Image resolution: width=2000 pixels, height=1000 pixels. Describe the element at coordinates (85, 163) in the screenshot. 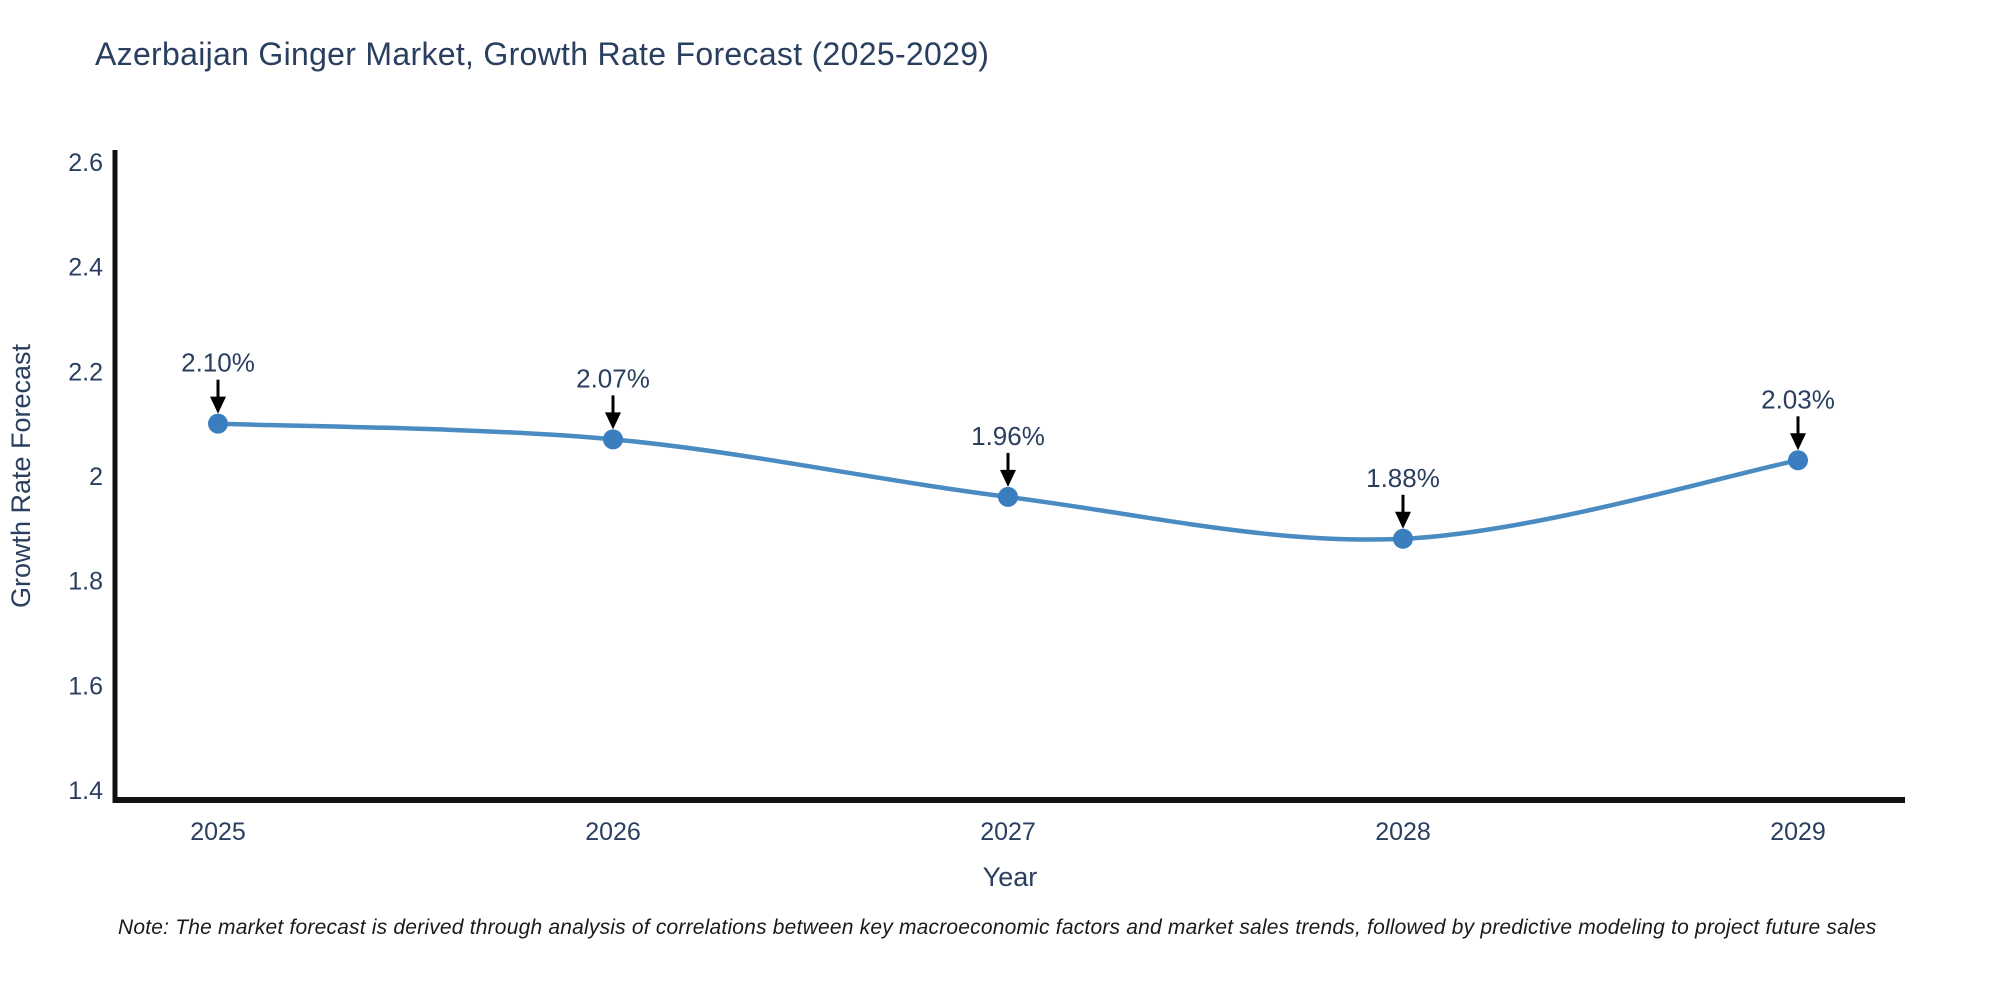

I see `y-tick-label: 2.6` at that location.